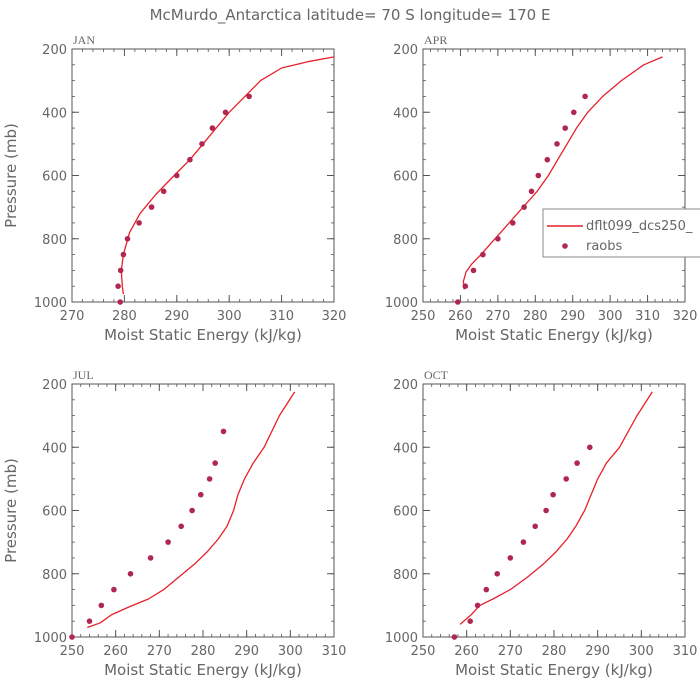 This screenshot has height=700, width=700. What do you see at coordinates (436, 375) in the screenshot?
I see `panel-label: OCT` at bounding box center [436, 375].